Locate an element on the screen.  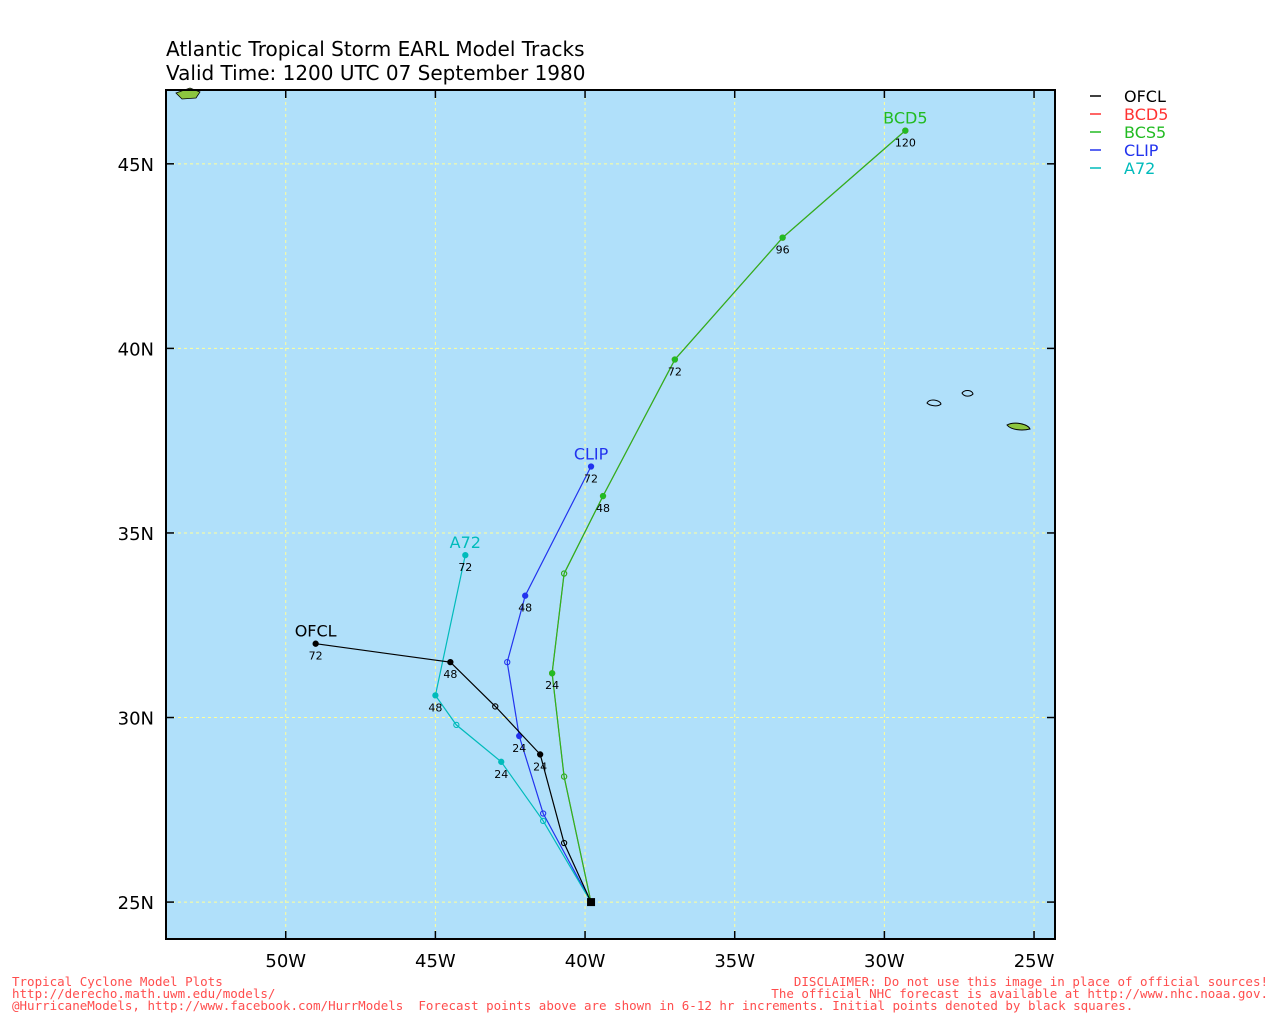
track-ofcl: 24 48 72 OFCL is located at coordinates (443, 762).